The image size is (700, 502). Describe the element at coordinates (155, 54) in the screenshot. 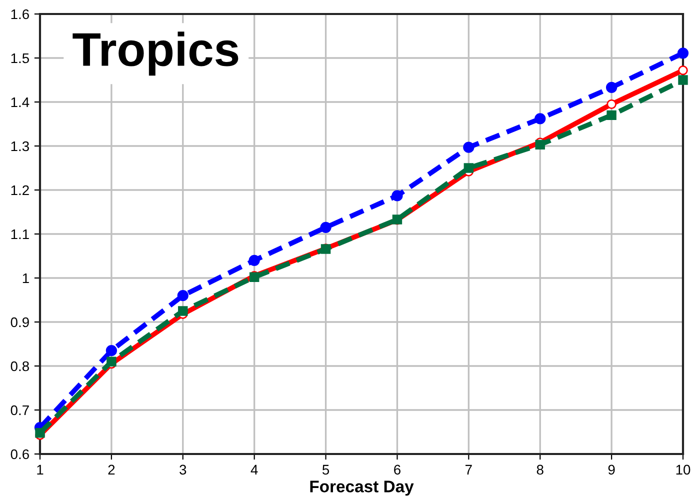

I see `chart-title: Tropics` at that location.